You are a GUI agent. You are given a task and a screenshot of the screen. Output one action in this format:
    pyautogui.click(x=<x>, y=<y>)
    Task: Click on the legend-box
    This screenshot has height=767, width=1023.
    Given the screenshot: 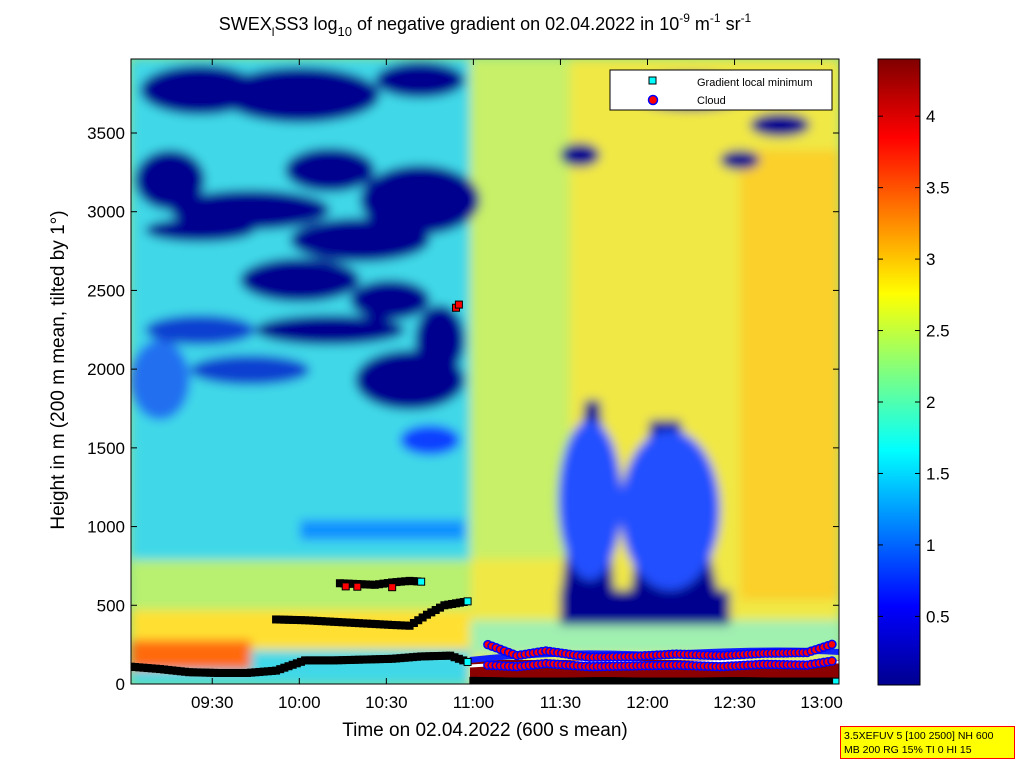 What is the action you would take?
    pyautogui.click(x=721, y=90)
    